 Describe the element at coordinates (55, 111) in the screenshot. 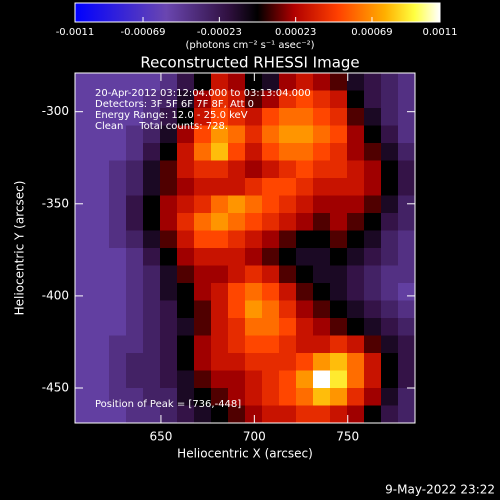

I see `y-tick-label: -300` at that location.